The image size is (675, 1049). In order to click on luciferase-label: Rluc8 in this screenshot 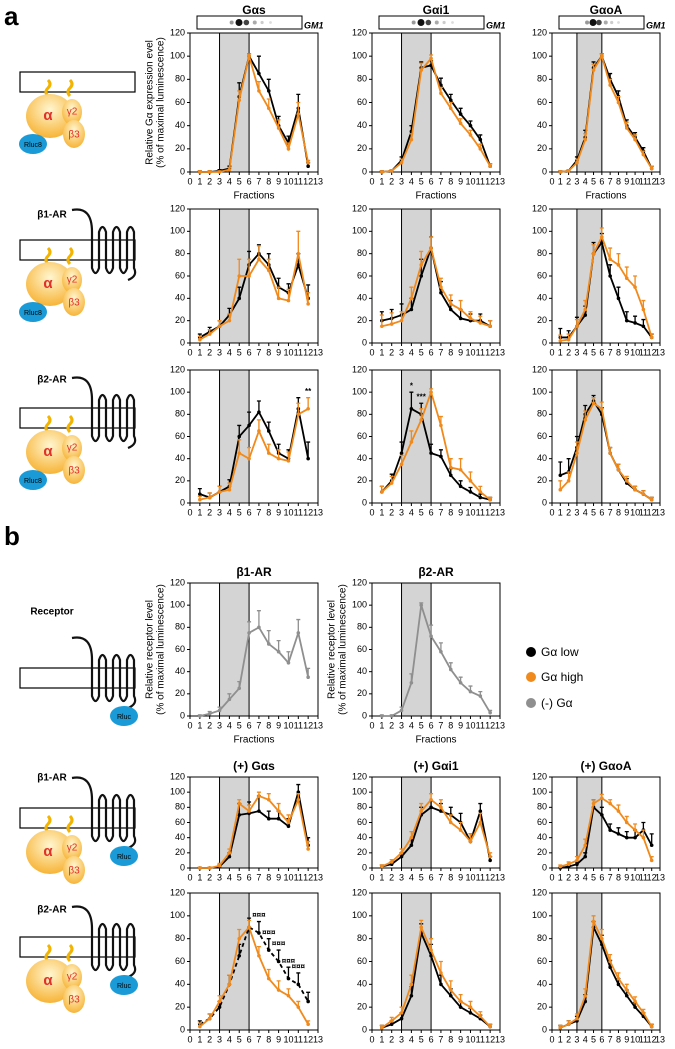, I will do `click(33, 145)`.